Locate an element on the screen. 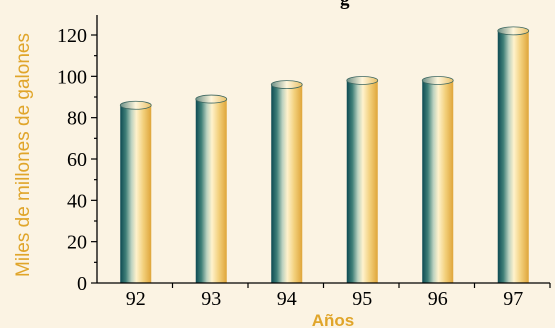 This screenshot has width=555, height=328. y-tick-label: 80 is located at coordinates (77, 119).